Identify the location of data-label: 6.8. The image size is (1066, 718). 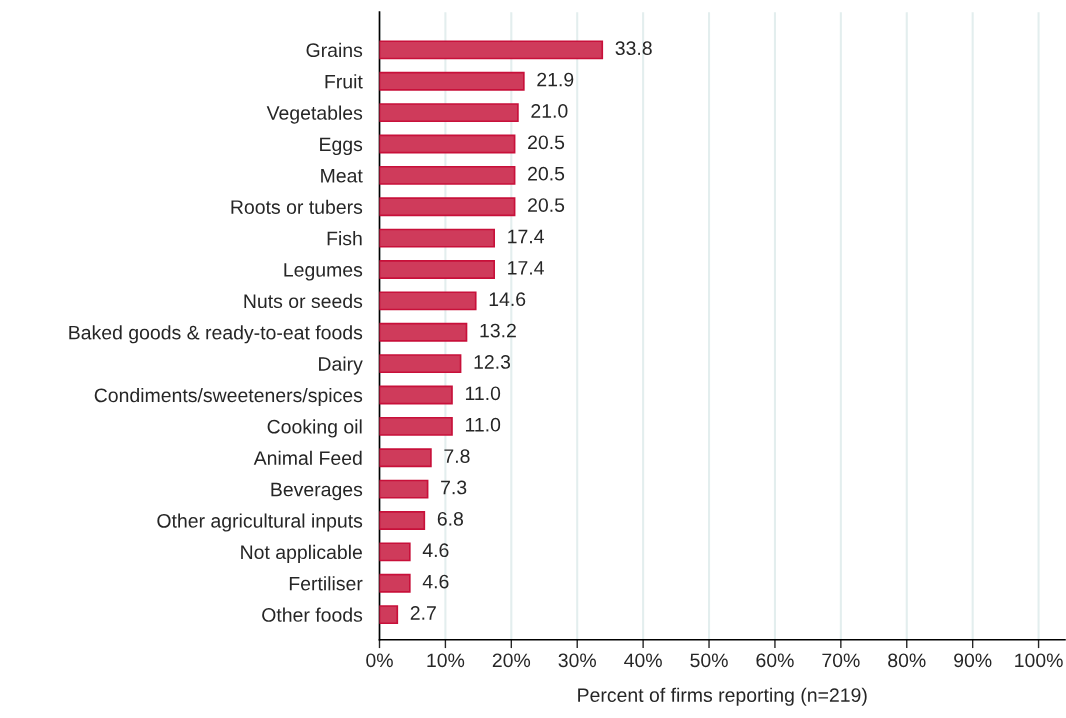
(450, 518).